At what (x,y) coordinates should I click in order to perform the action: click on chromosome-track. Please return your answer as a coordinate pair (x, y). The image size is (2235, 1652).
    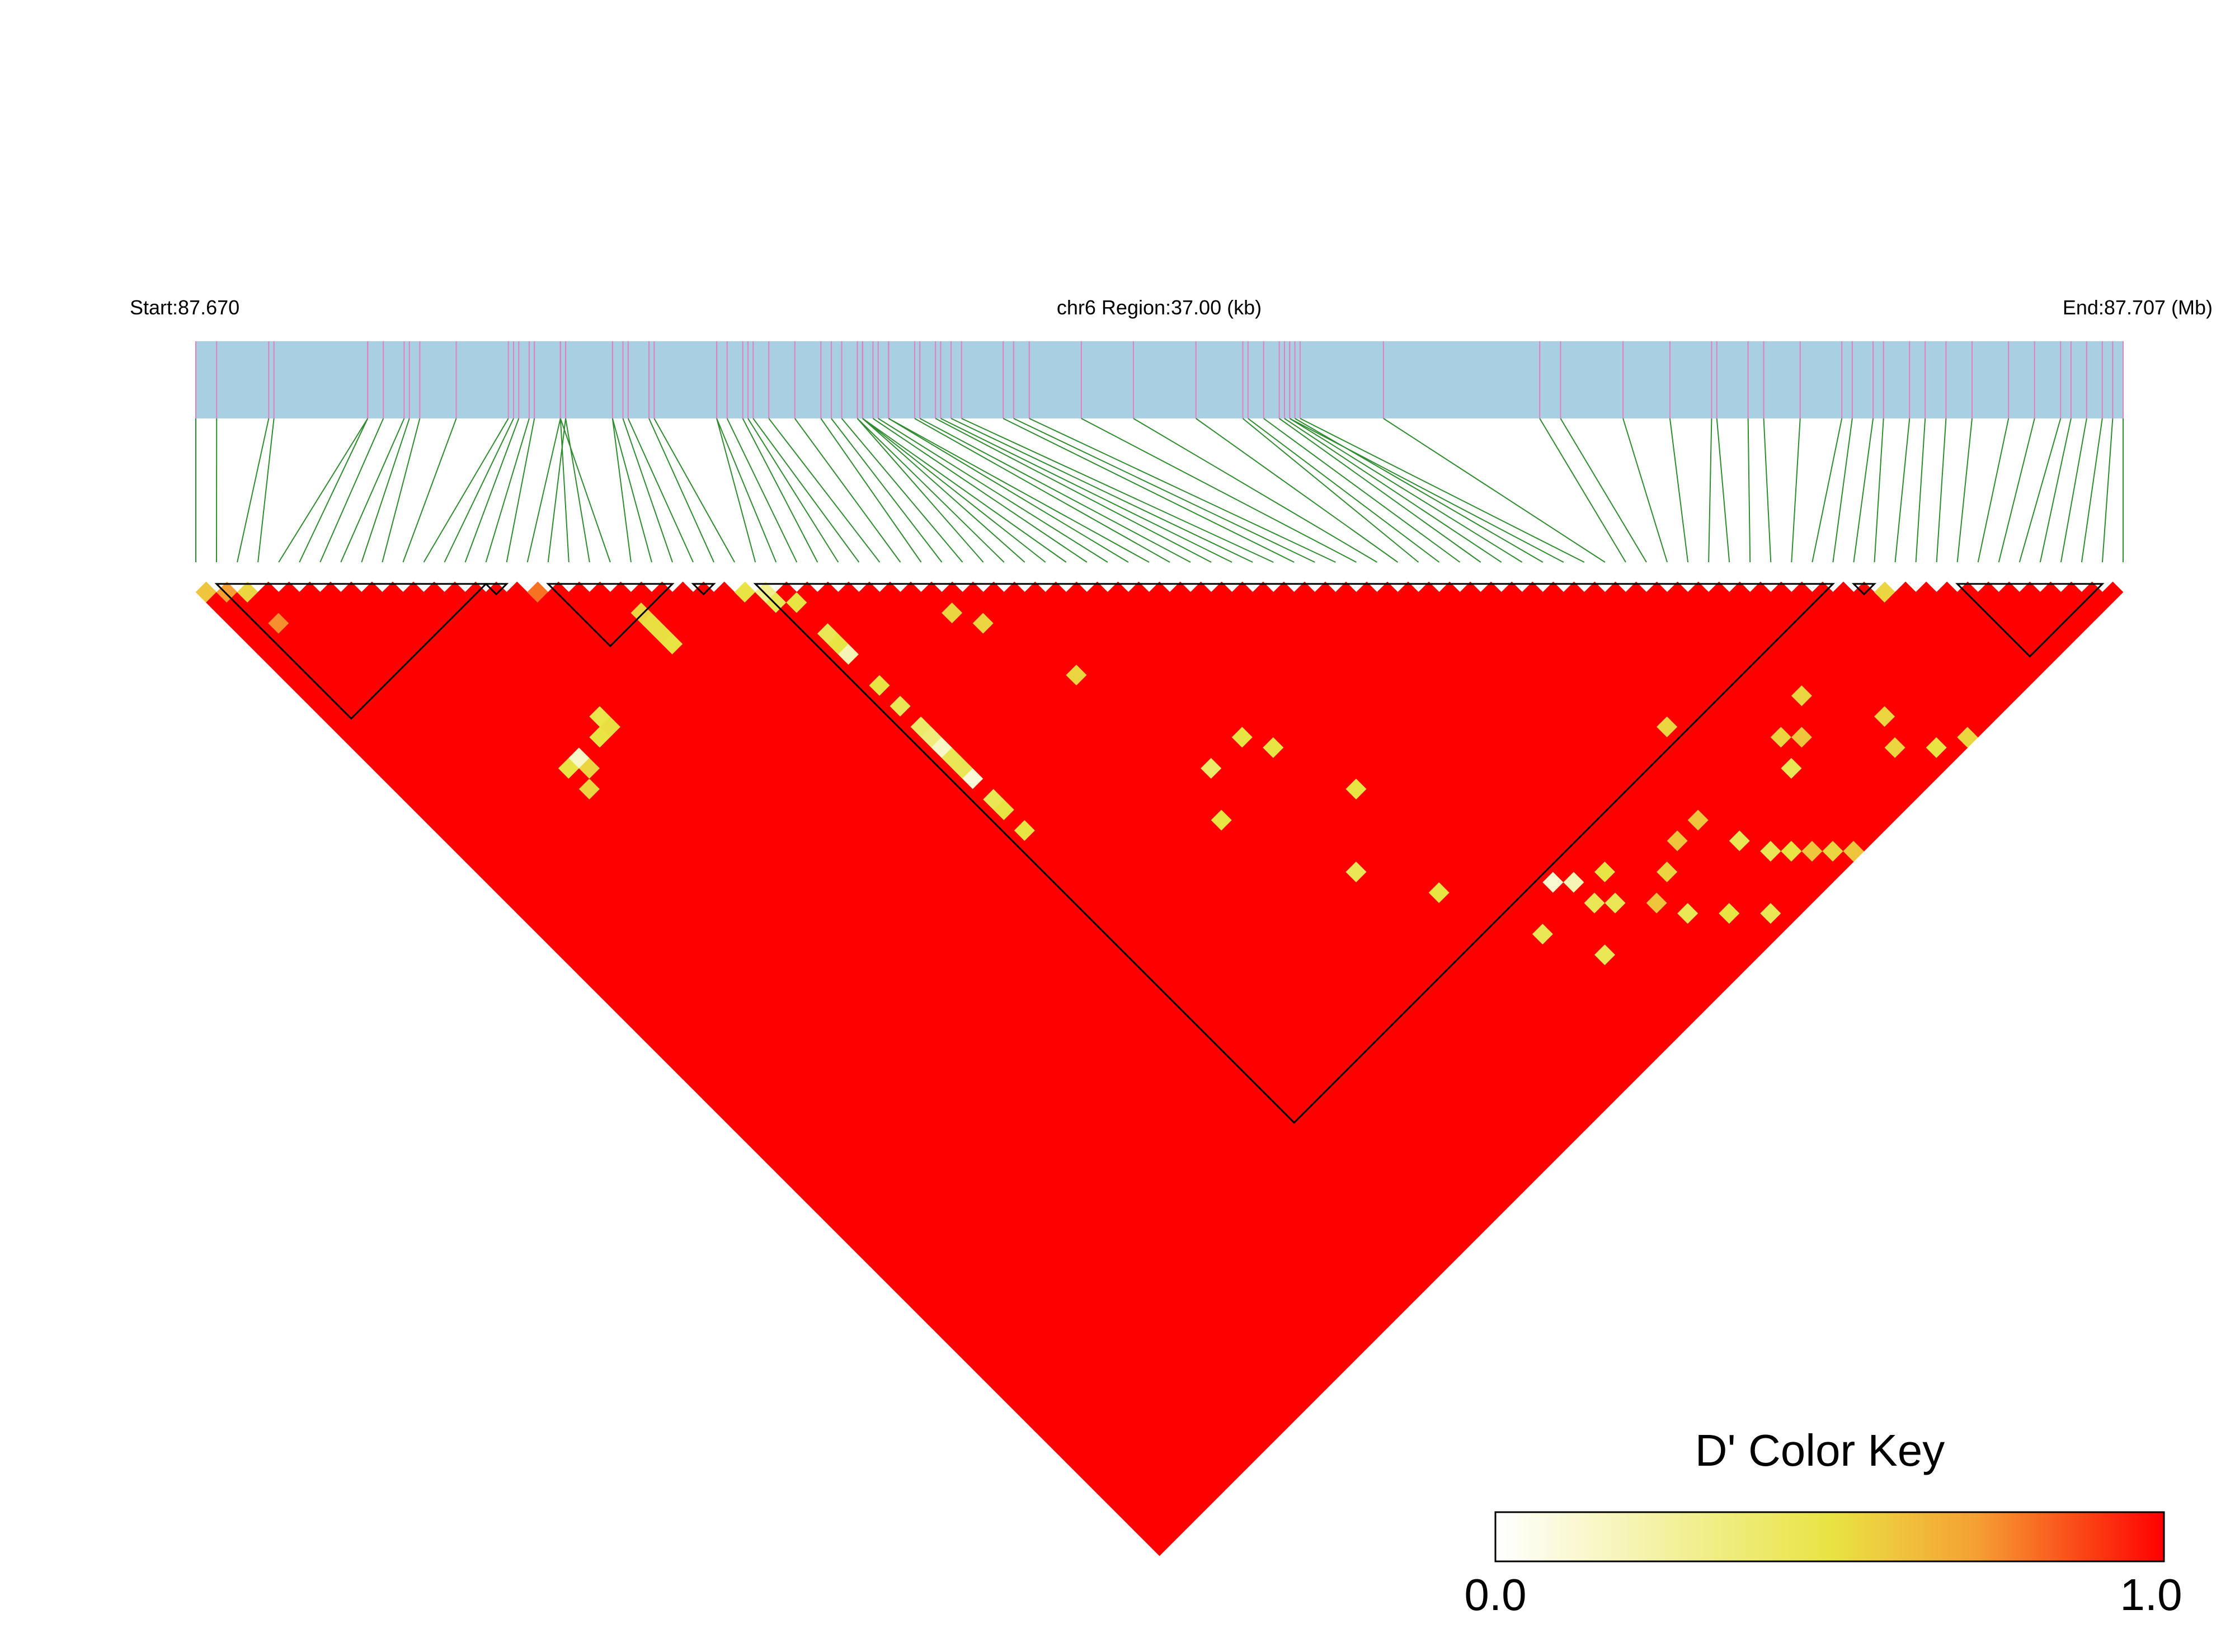
    Looking at the image, I should click on (1159, 379).